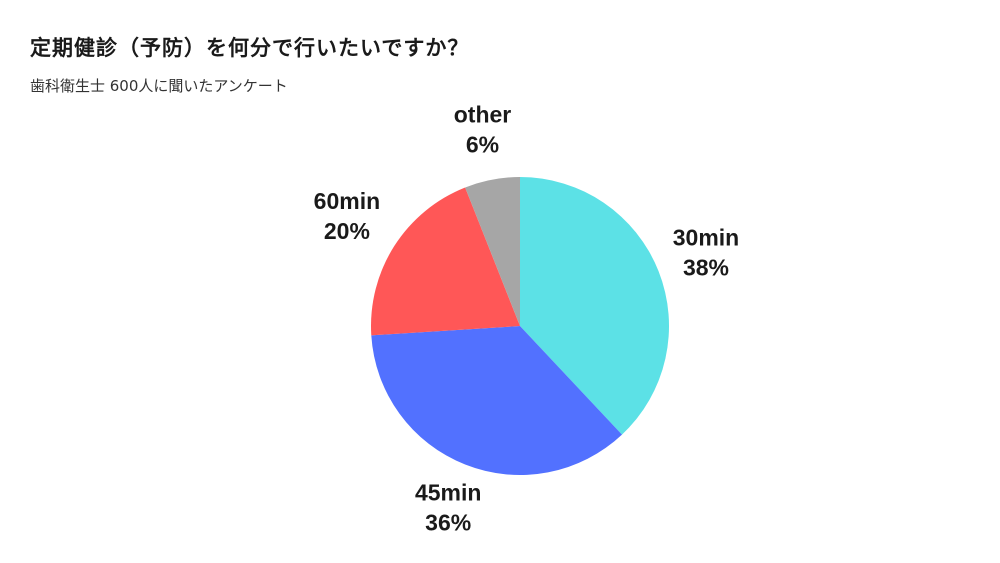  Describe the element at coordinates (159, 86) in the screenshot. I see `chart-subtitle: 歯科衛生士 600人に聞いたアンケート` at that location.